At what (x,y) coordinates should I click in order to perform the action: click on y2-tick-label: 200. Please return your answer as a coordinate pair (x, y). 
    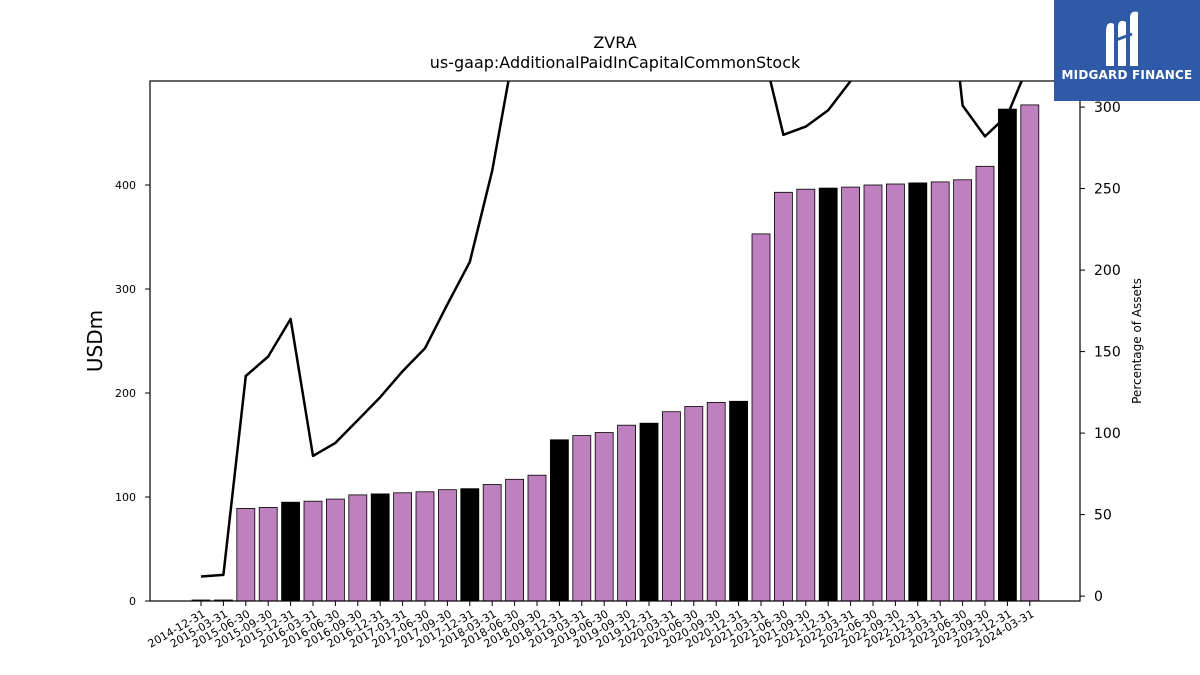
    Looking at the image, I should click on (1107, 271).